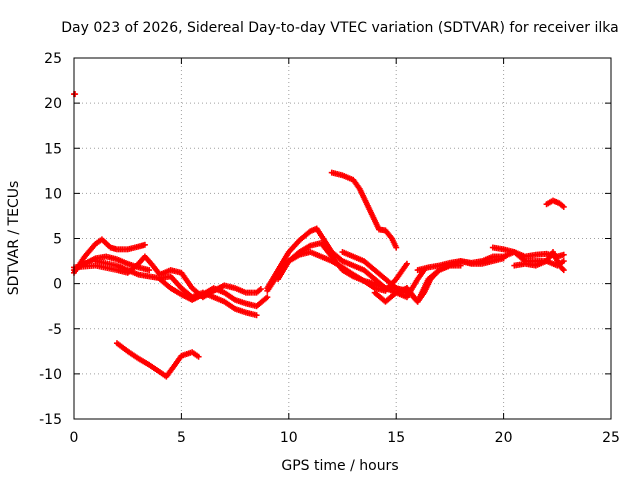 The image size is (640, 480). What do you see at coordinates (53, 194) in the screenshot?
I see `y-tick-label: 10` at bounding box center [53, 194].